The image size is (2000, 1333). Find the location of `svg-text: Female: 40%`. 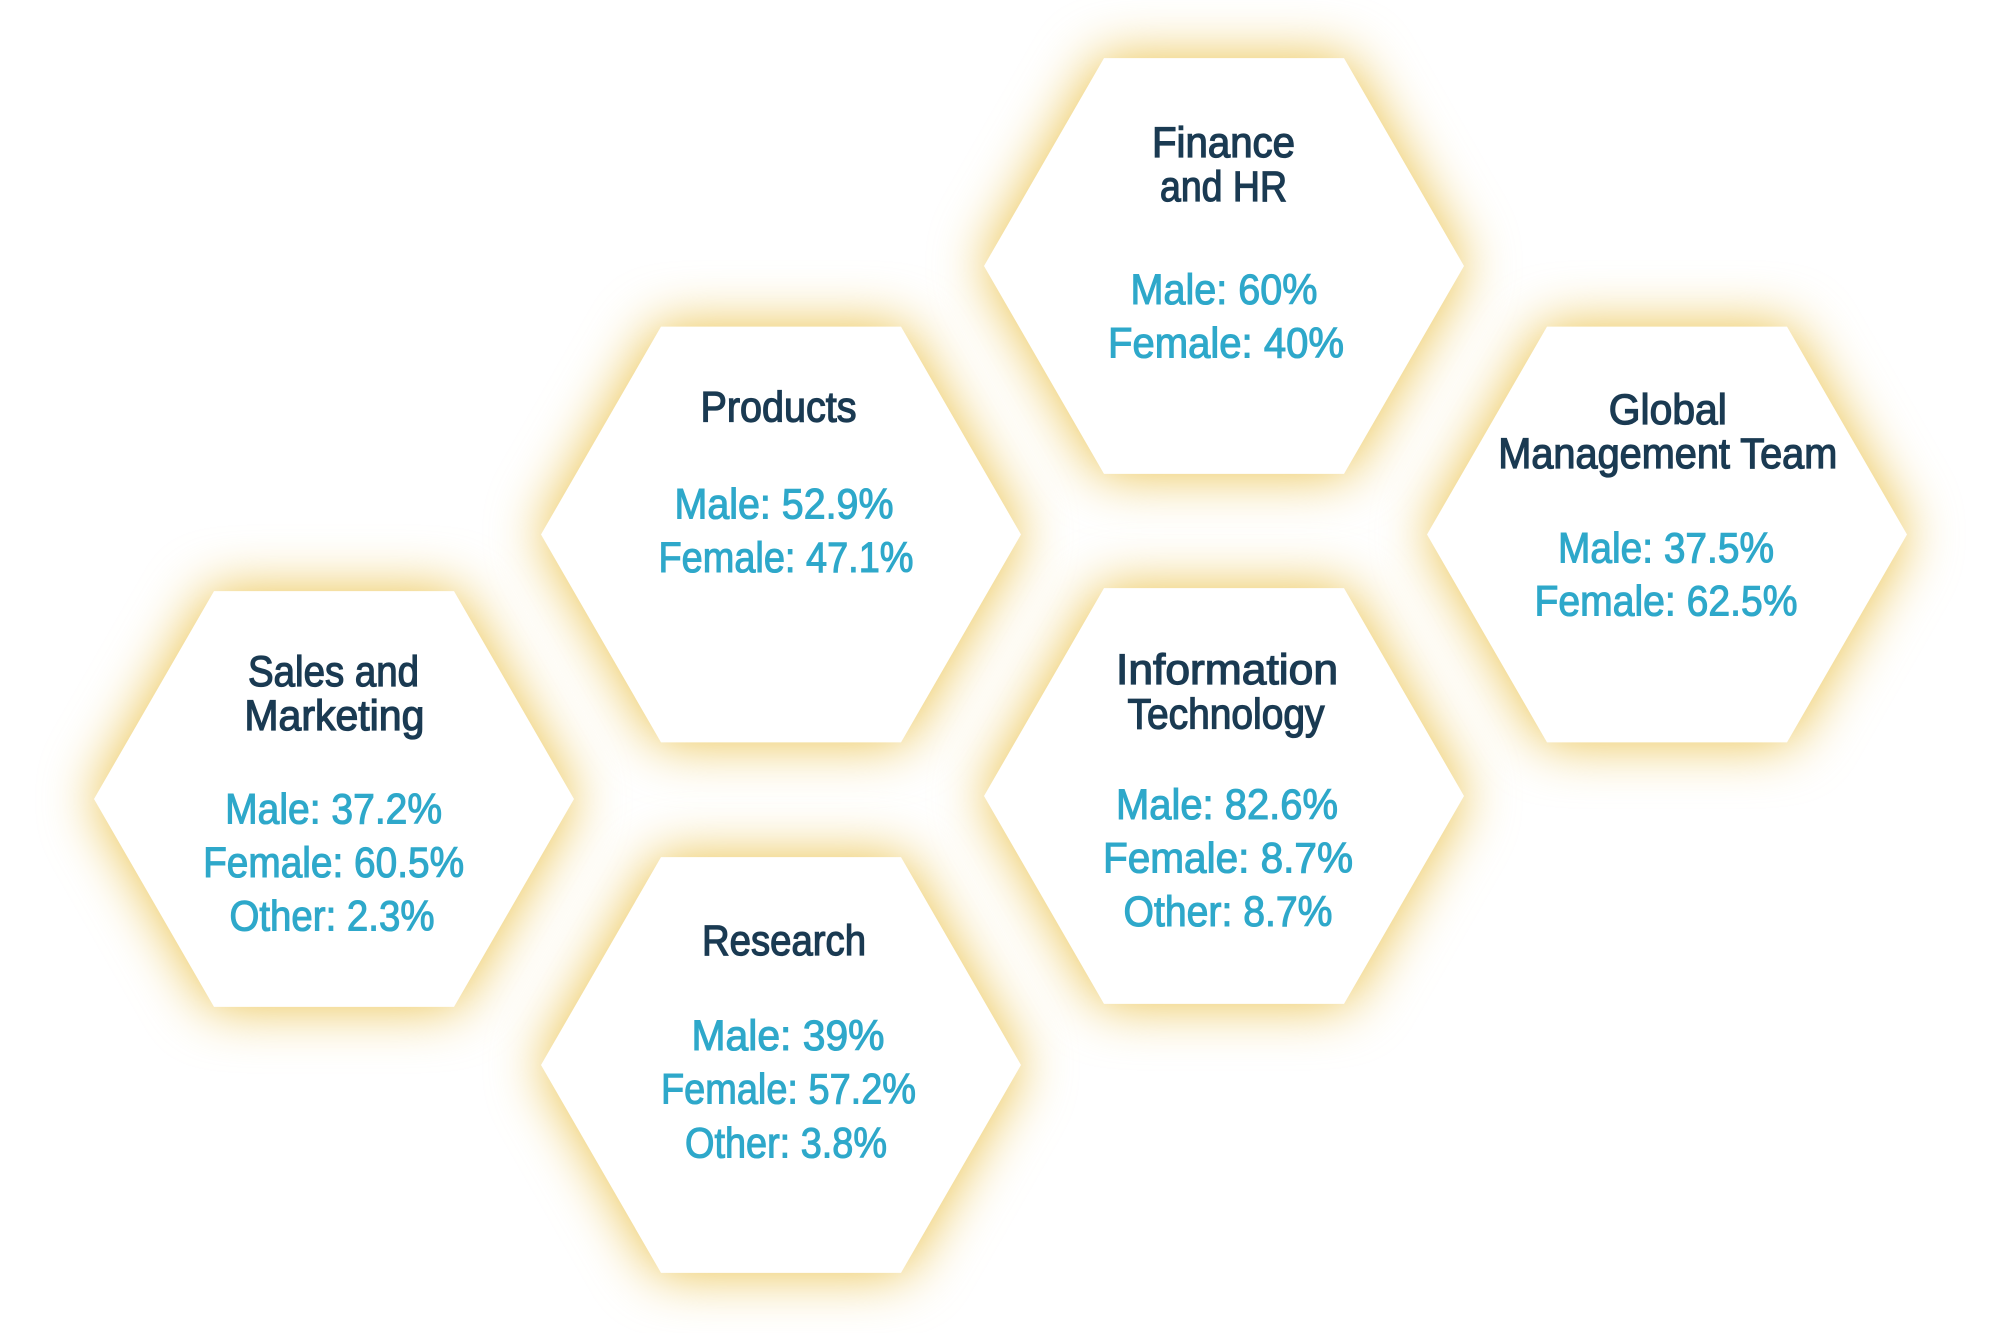

svg-text: Female: 40% is located at coordinates (1226, 344).